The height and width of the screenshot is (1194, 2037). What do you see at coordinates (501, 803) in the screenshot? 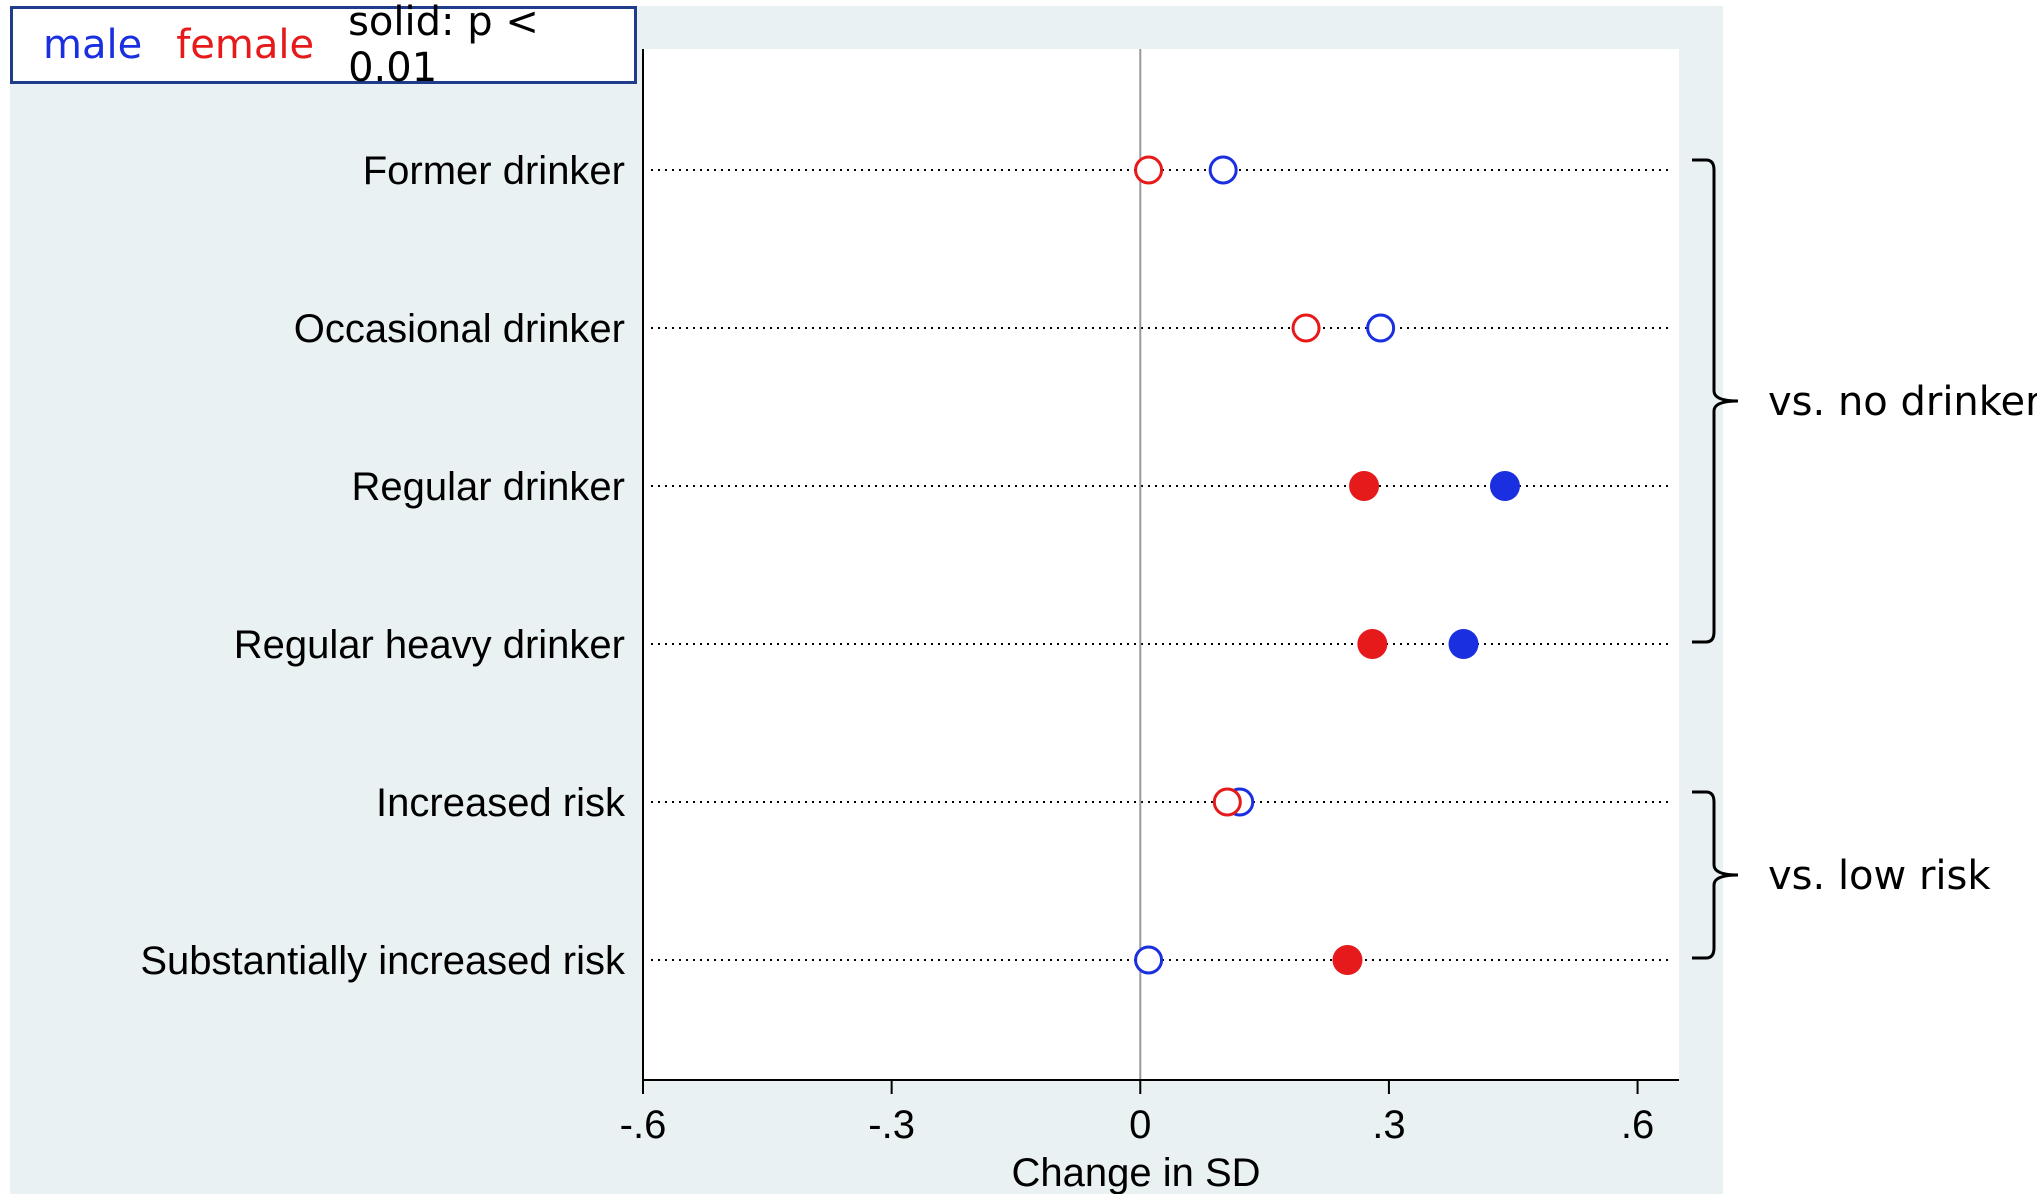
I see `category-label: Increased risk` at bounding box center [501, 803].